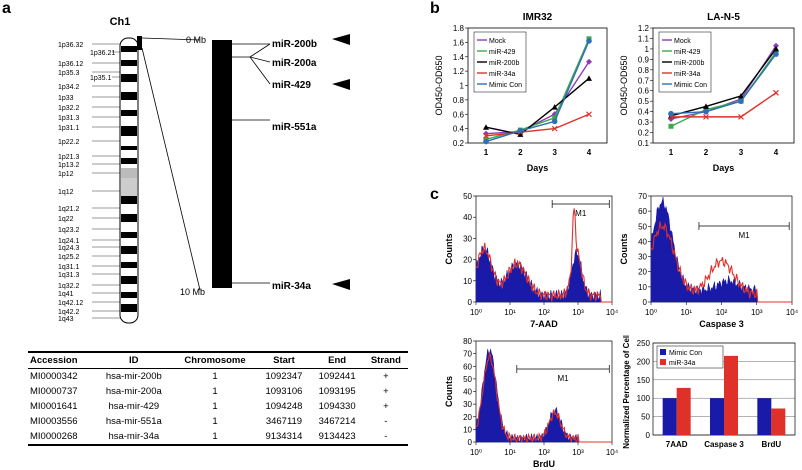 This screenshot has height=470, width=802. I want to click on bar, so click(669, 416).